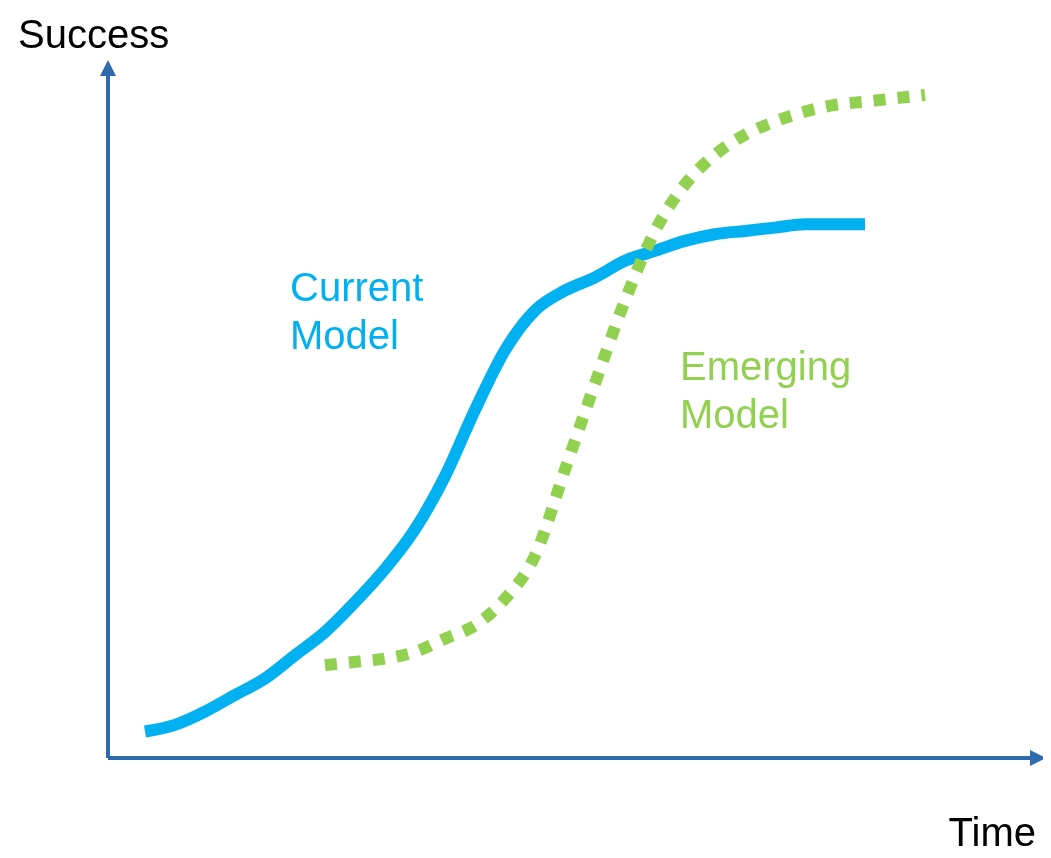  Describe the element at coordinates (766, 390) in the screenshot. I see `series-label: Emerging Model` at that location.